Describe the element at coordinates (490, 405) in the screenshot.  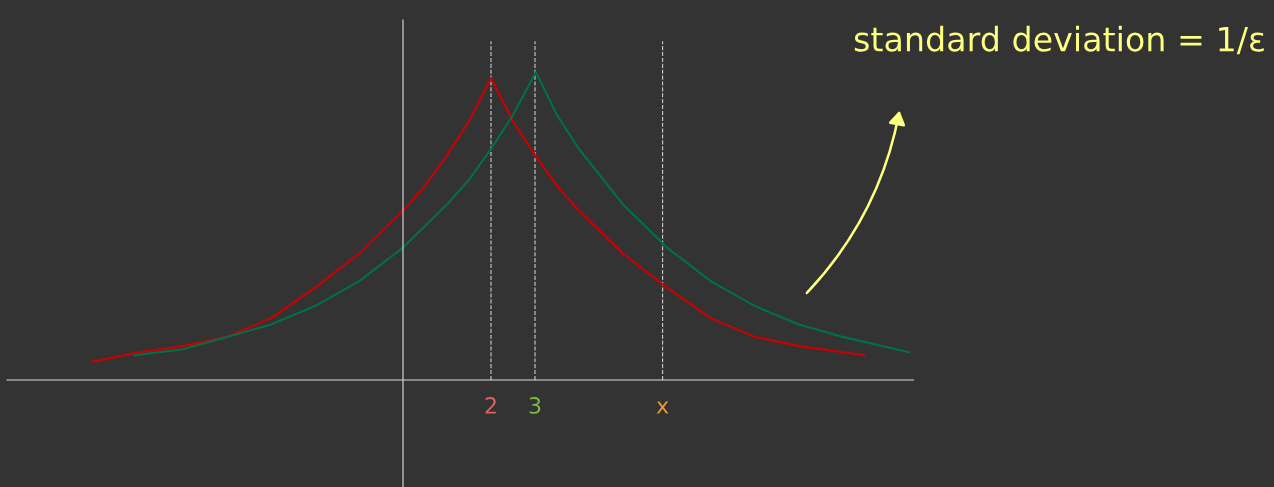
I see `x-tick-label: 2` at that location.